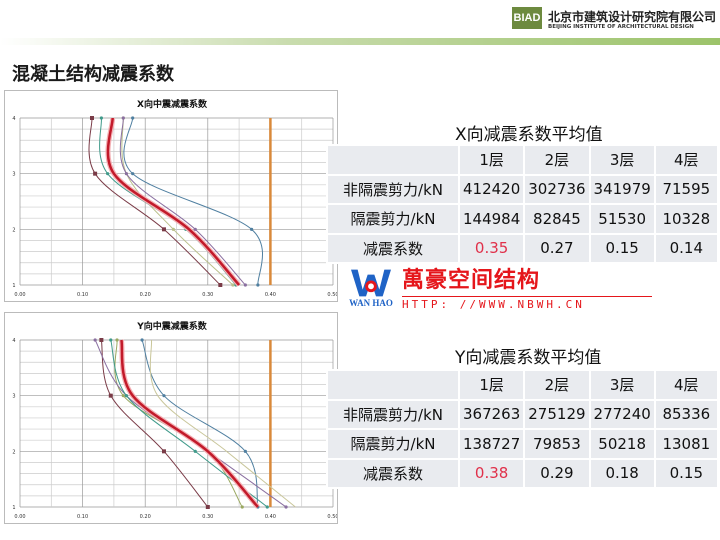 The height and width of the screenshot is (540, 720). What do you see at coordinates (527, 296) in the screenshot?
I see `watermark-line` at bounding box center [527, 296].